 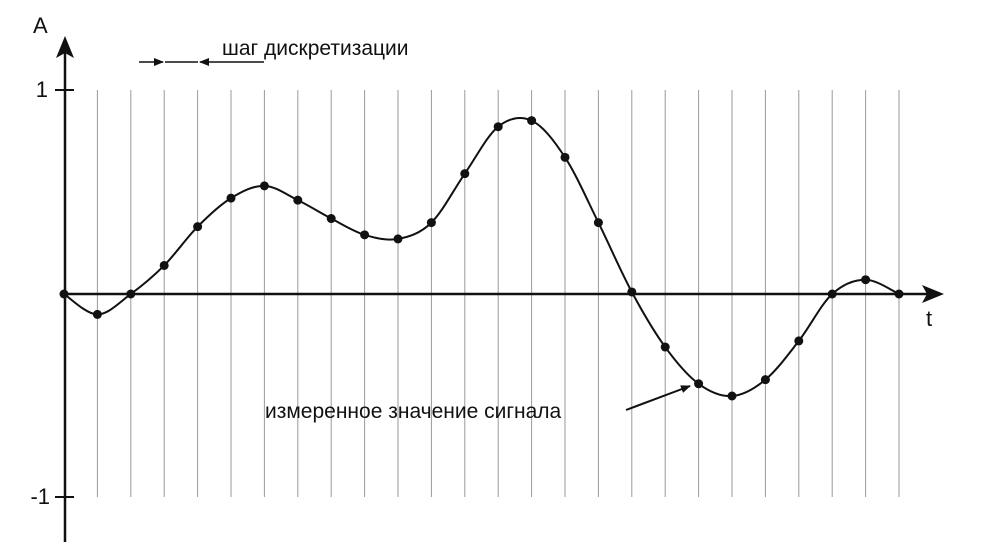 I want to click on x-axis-label: t, so click(x=929, y=318).